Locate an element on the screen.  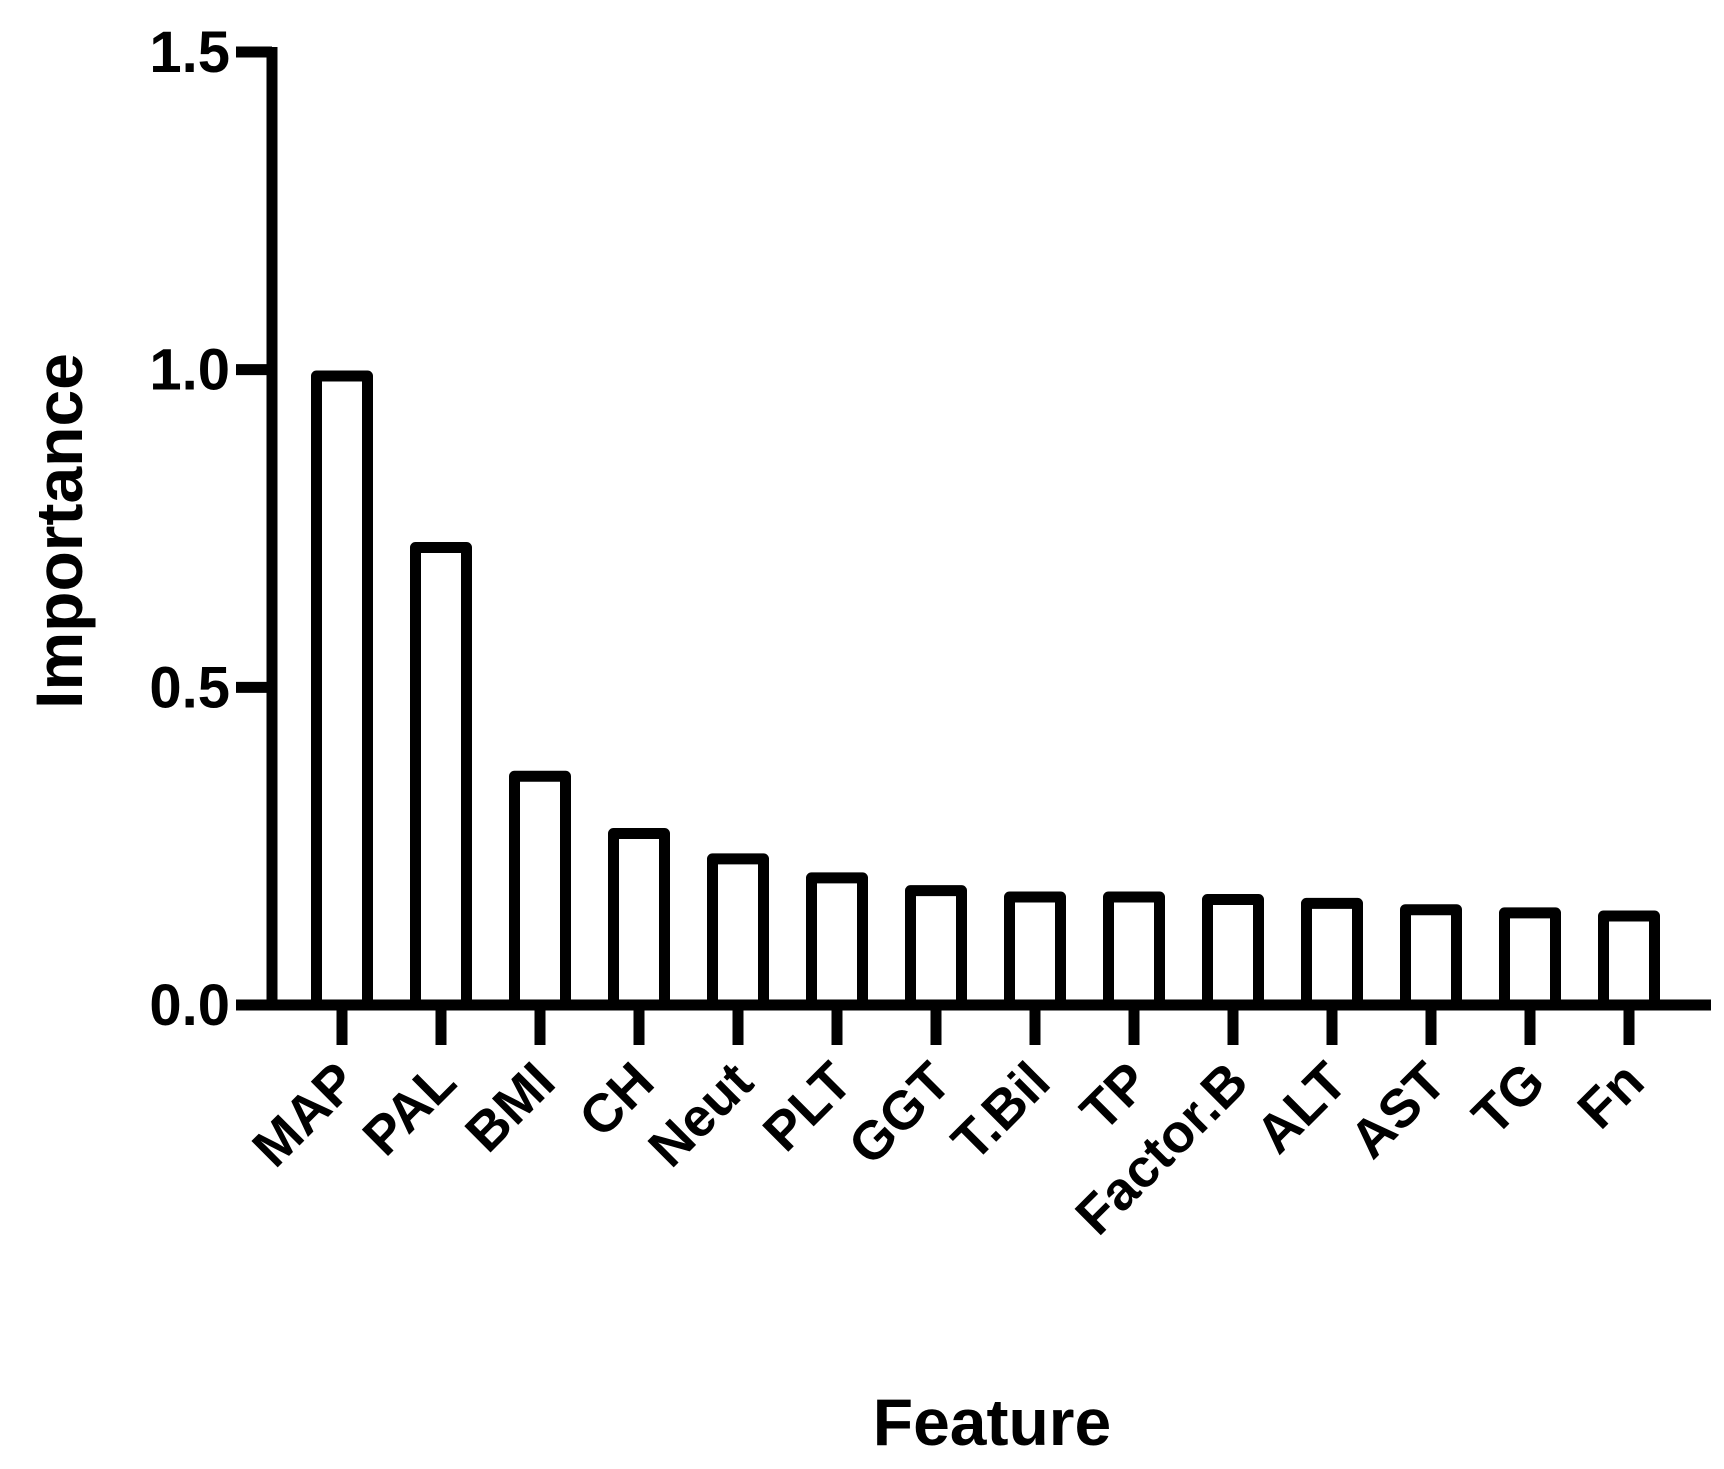
x-tick-label: TG is located at coordinates (1508, 1098).